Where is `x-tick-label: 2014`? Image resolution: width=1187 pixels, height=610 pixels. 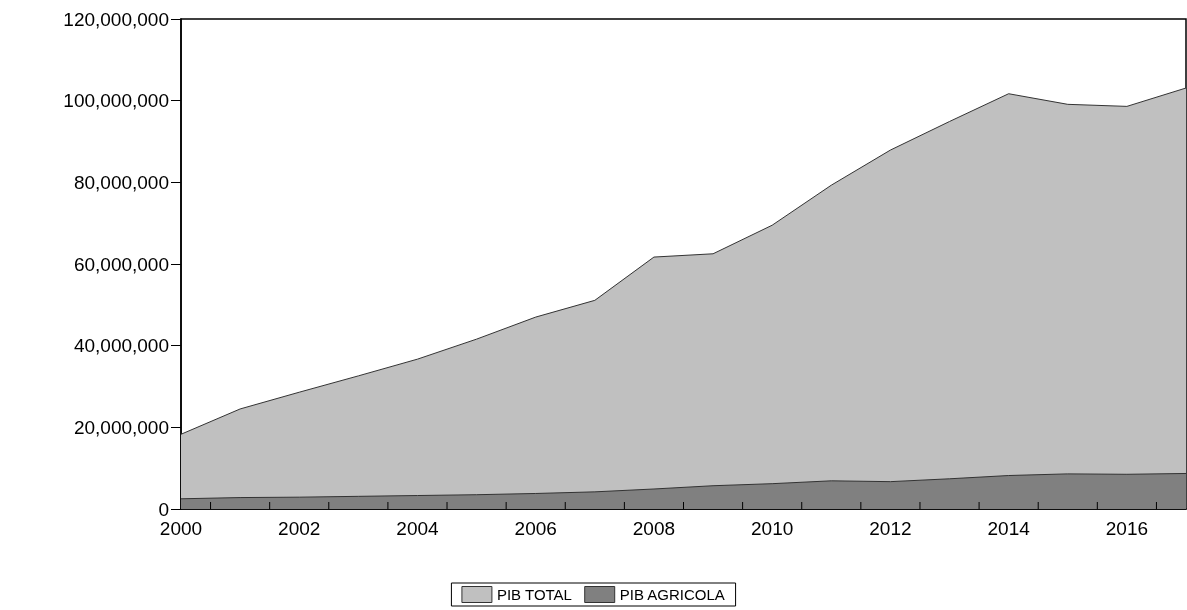 x-tick-label: 2014 is located at coordinates (1009, 528).